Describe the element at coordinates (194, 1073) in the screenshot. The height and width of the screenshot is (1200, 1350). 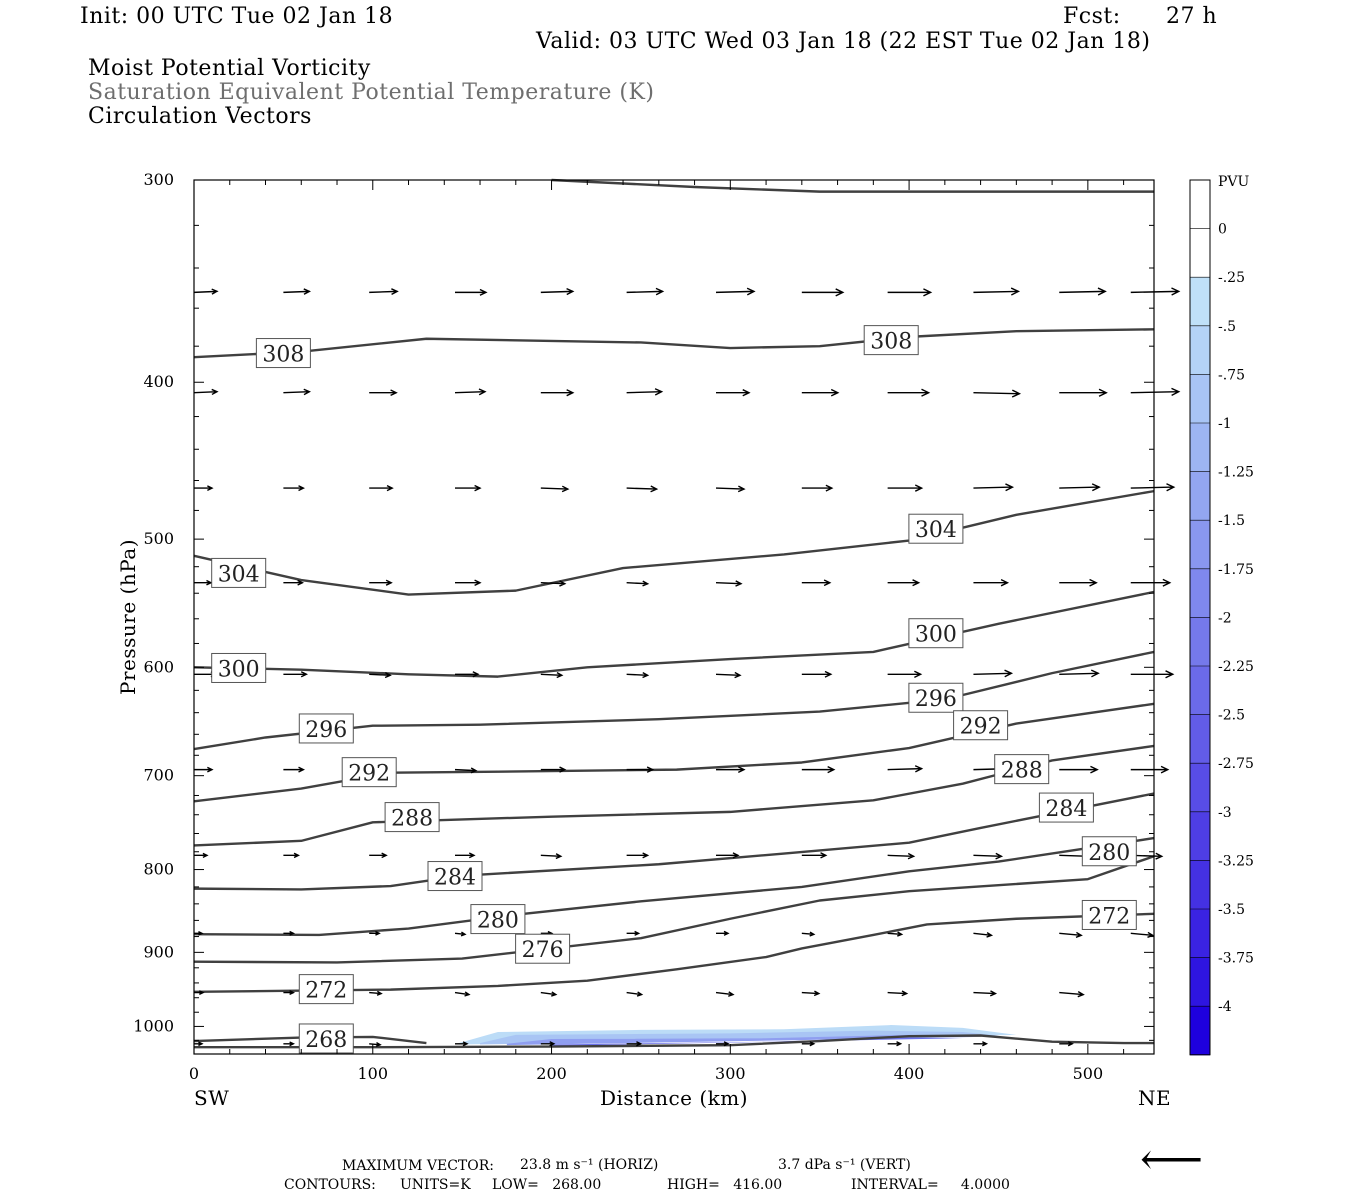
I see `x-tick-label: 0` at that location.